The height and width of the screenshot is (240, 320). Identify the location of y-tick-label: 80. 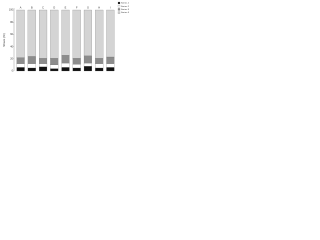
(11, 22).